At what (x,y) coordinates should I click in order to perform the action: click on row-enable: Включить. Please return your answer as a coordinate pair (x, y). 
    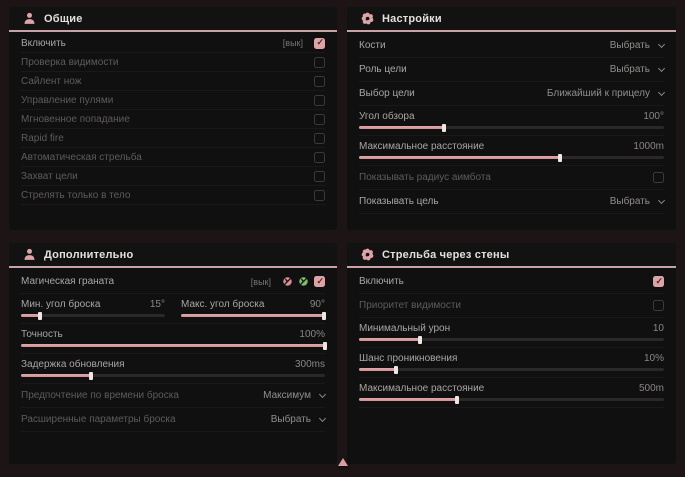
    Looking at the image, I should click on (511, 282).